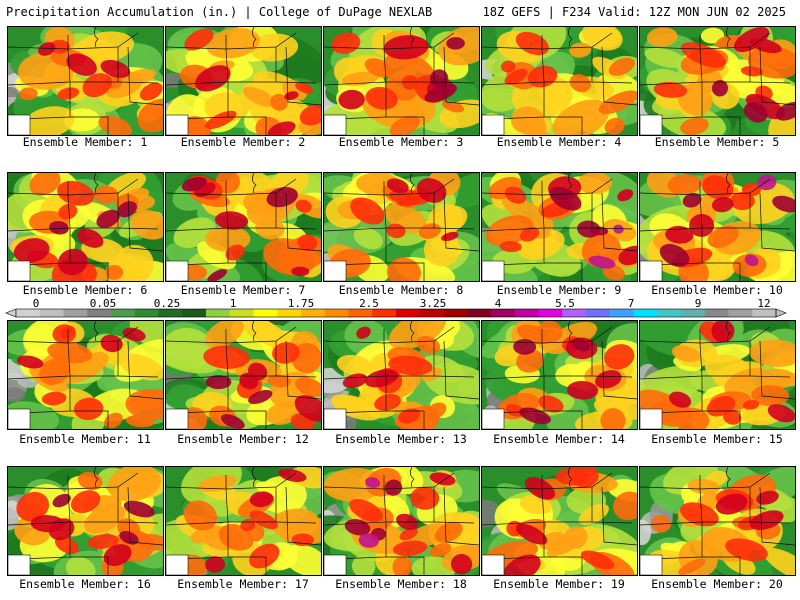 Image resolution: width=800 pixels, height=600 pixels. What do you see at coordinates (559, 439) in the screenshot?
I see `member-caption: Ensemble Member: 14` at bounding box center [559, 439].